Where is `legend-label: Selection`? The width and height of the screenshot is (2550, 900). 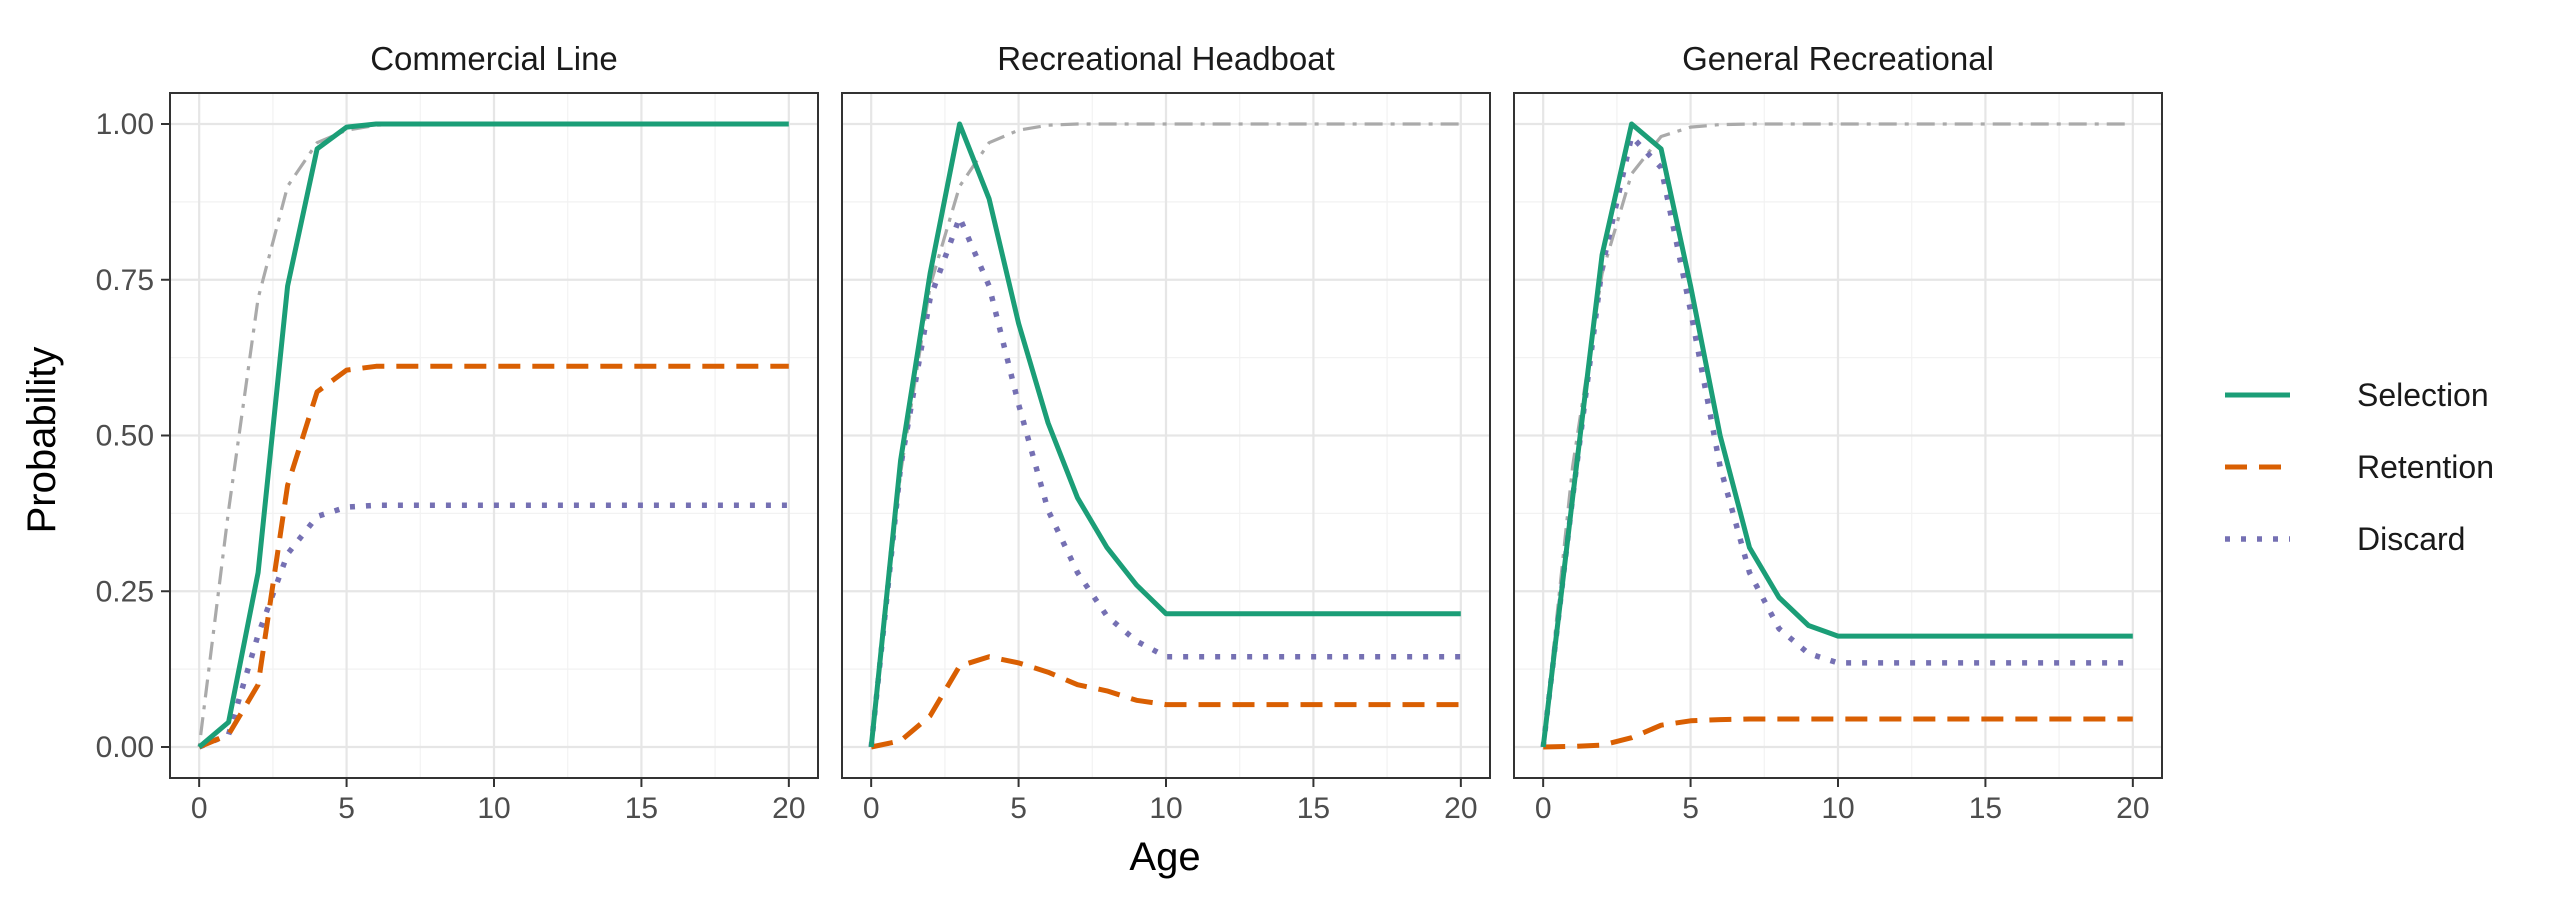 legend-label: Selection is located at coordinates (2423, 395).